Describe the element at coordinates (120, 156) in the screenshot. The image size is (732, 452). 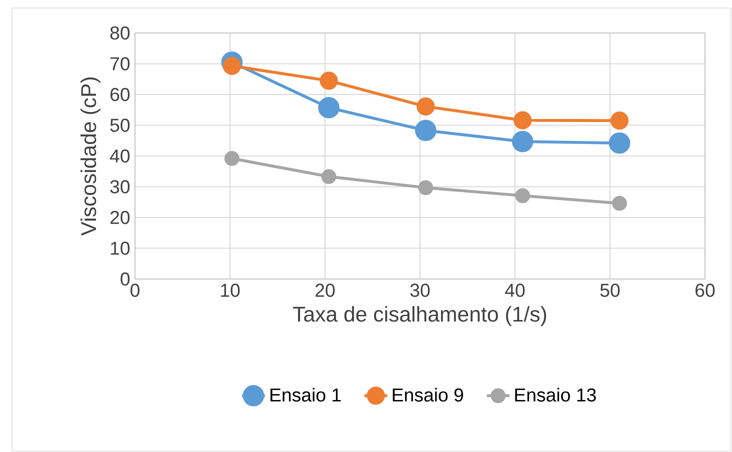
I see `y-tick-label: 40` at that location.